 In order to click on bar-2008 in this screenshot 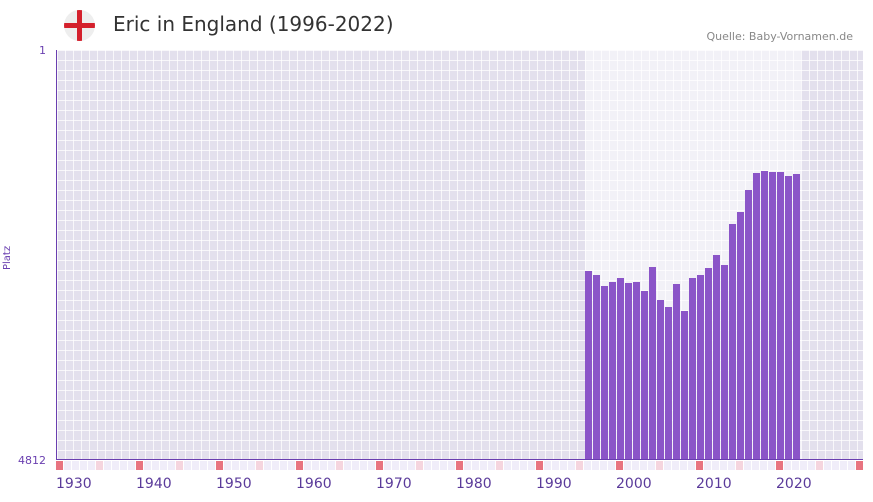, I will do `click(684, 385)`.